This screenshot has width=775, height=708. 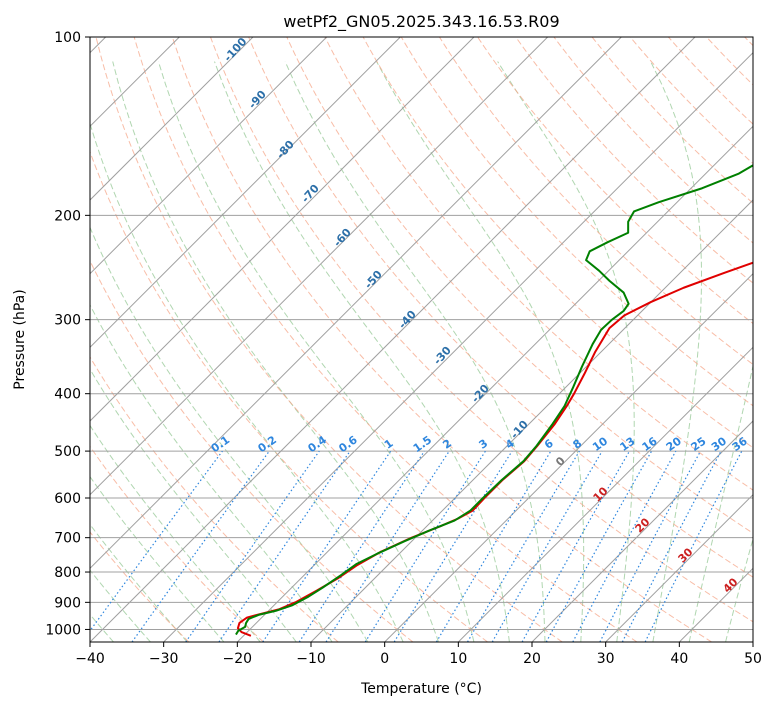 I want to click on x-axis-title: Temperature (°C), so click(x=421, y=689).